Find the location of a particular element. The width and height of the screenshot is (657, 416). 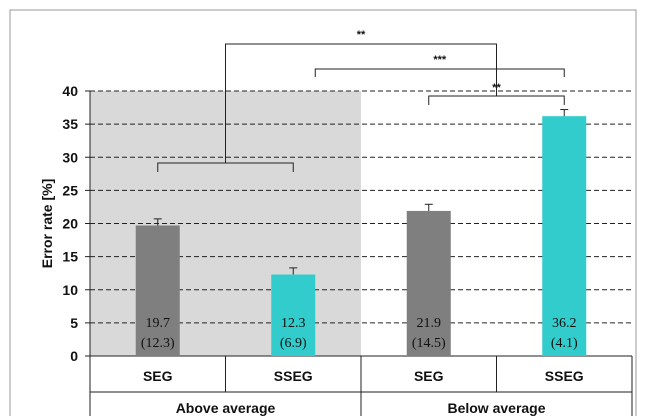

category-label-2: SEG is located at coordinates (429, 376).